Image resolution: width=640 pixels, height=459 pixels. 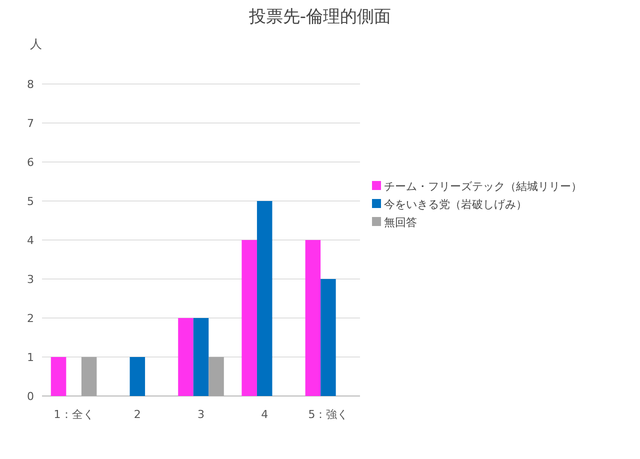 What do you see at coordinates (483, 186) in the screenshot?
I see `legend-label: チーム・フリーズテック（結城リリー）` at bounding box center [483, 186].